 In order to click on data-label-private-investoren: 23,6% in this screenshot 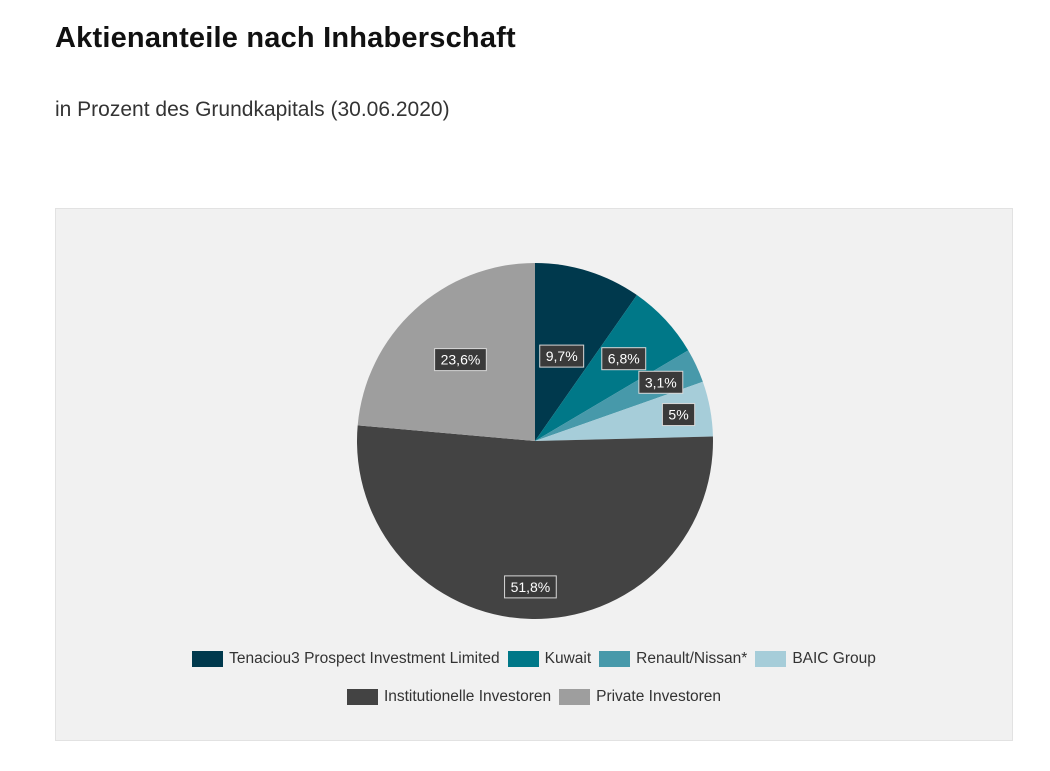, I will do `click(460, 360)`.